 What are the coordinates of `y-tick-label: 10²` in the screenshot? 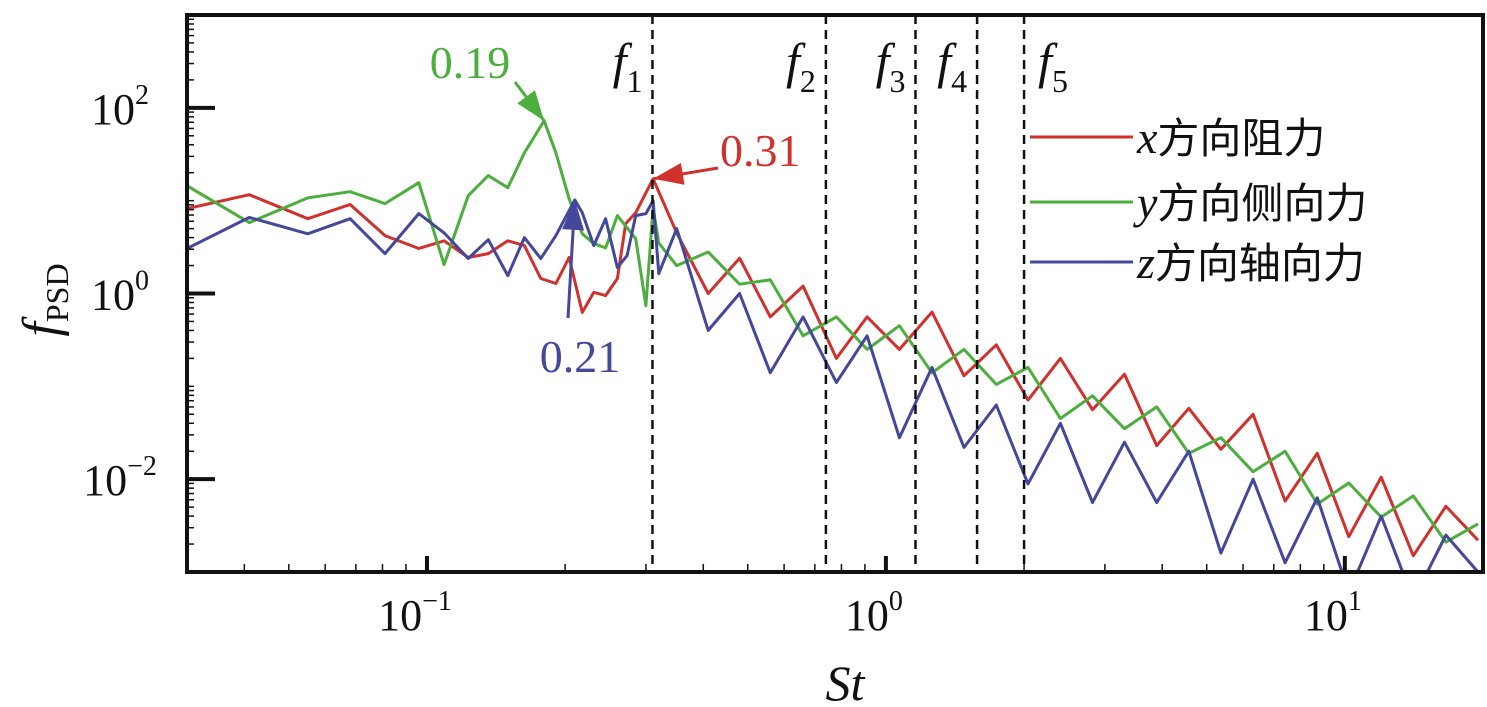 It's located at (120, 107).